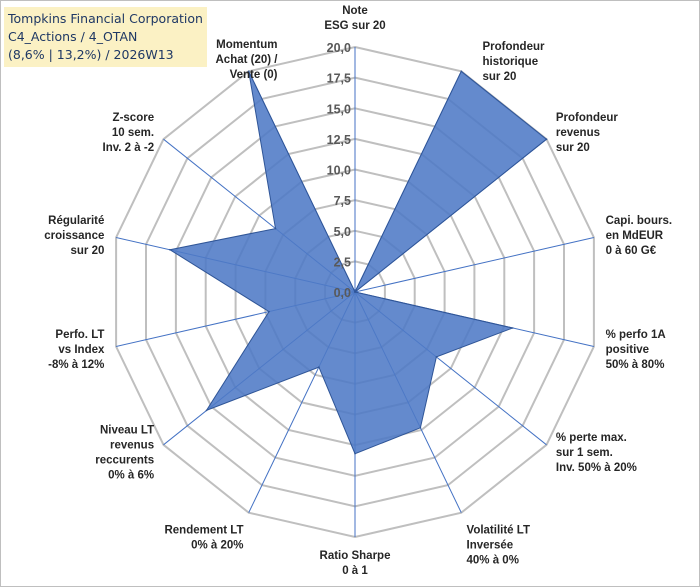  What do you see at coordinates (133, 133) in the screenshot?
I see `axis-label-12-line-1: 10 sem.` at bounding box center [133, 133].